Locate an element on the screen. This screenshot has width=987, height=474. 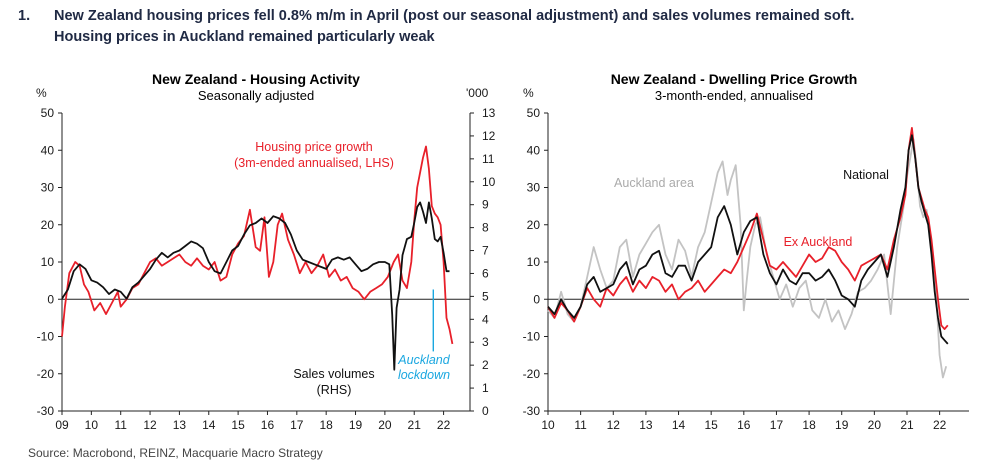
chart1-title: New Zealand - Housing Activity is located at coordinates (256, 79).